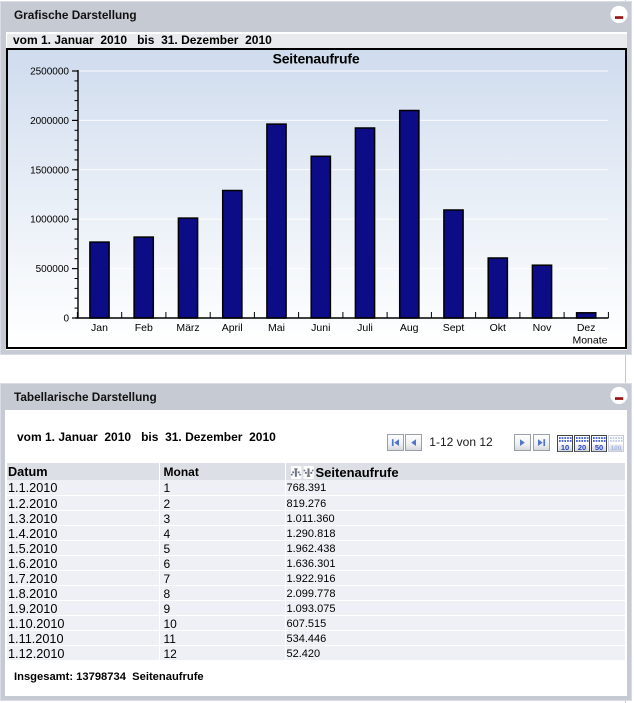 The height and width of the screenshot is (703, 634). Describe the element at coordinates (49, 72) in the screenshot. I see `svg-text: 2500000` at that location.